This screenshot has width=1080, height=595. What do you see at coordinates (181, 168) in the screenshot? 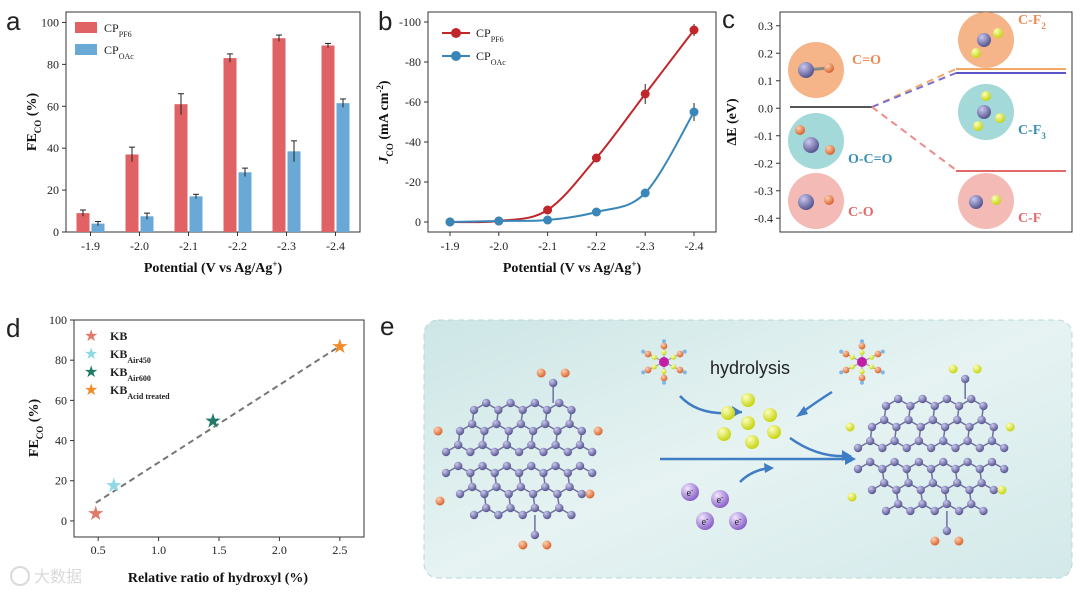
I see `bar-pf6--2.1` at bounding box center [181, 168].